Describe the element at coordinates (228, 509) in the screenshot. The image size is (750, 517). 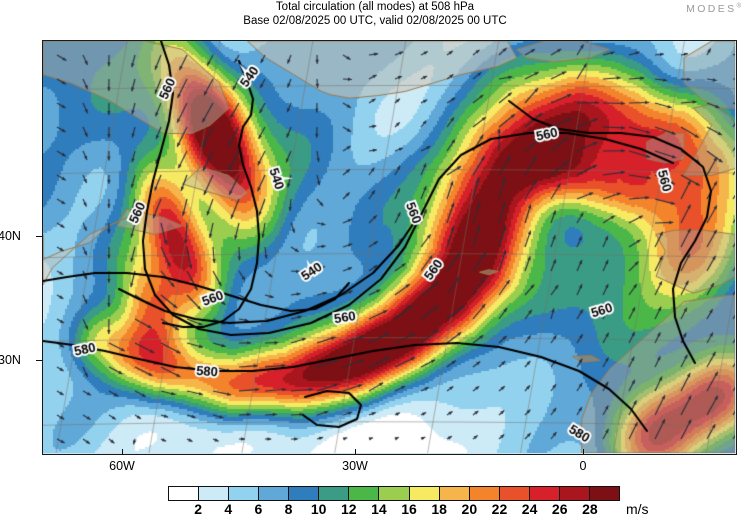
I see `colorbar-tick-4: 4` at that location.